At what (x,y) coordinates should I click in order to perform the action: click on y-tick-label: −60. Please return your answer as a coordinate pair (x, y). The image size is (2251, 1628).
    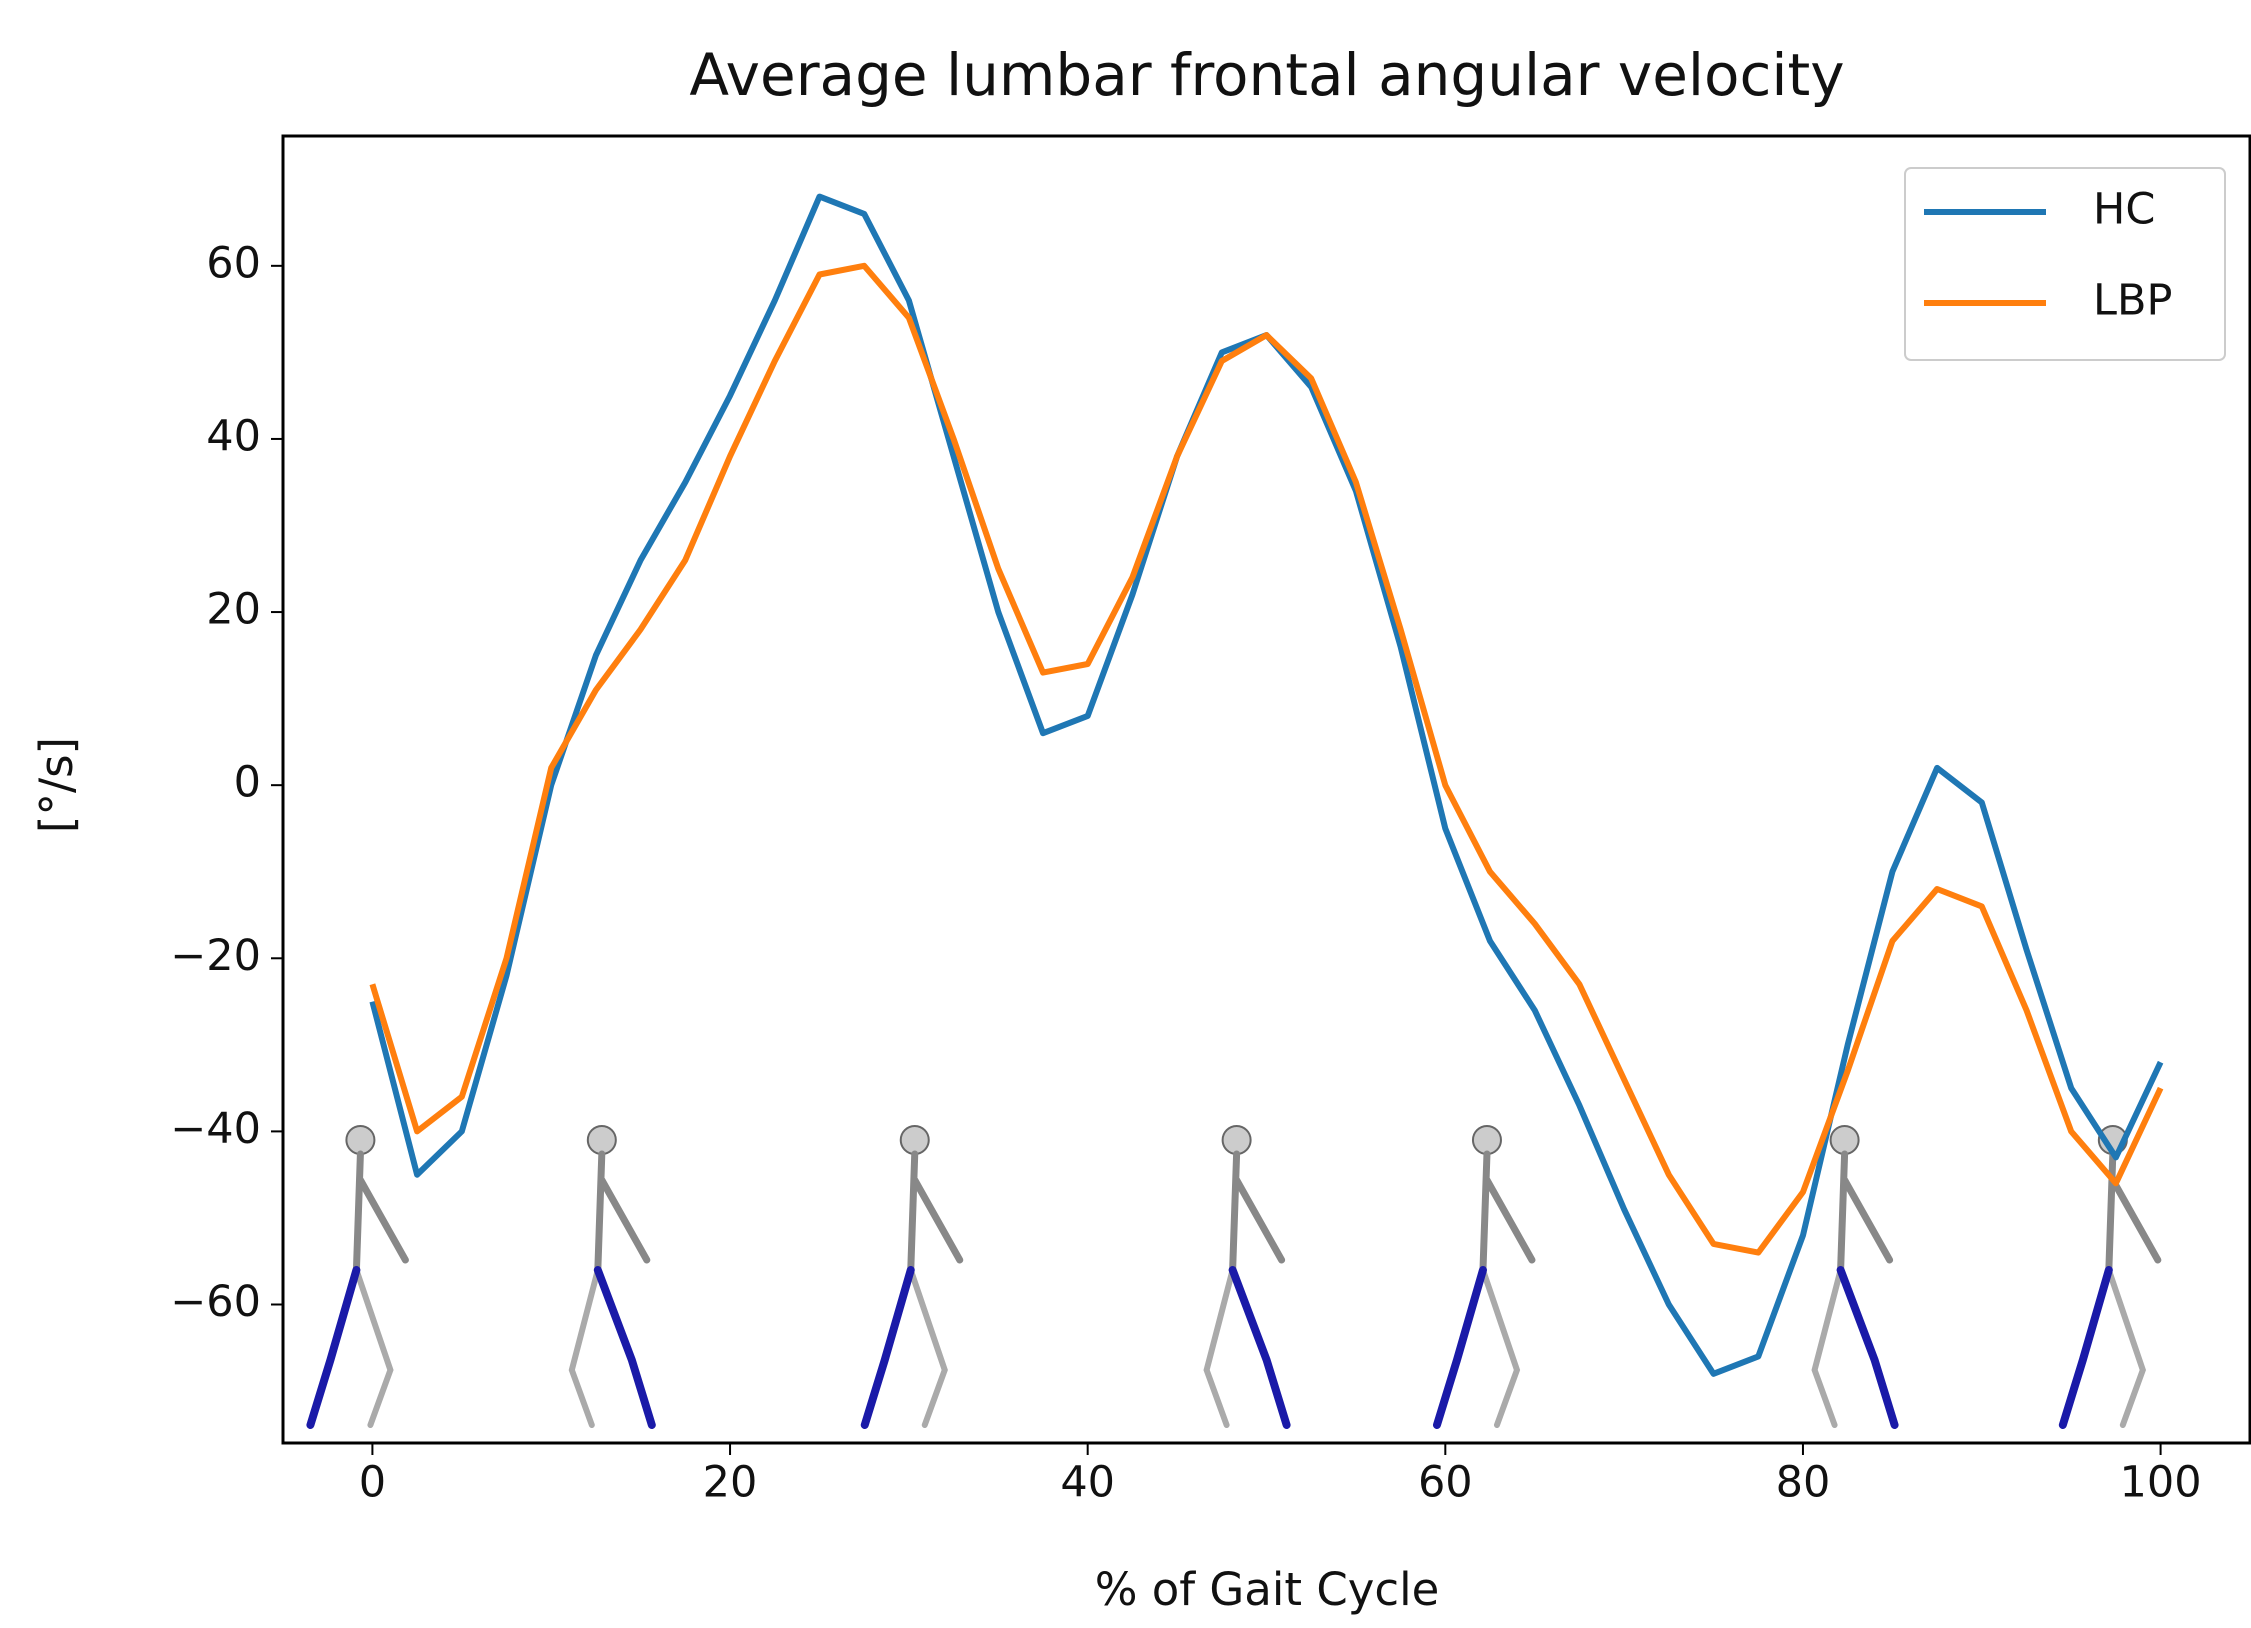
    Looking at the image, I should click on (215, 1302).